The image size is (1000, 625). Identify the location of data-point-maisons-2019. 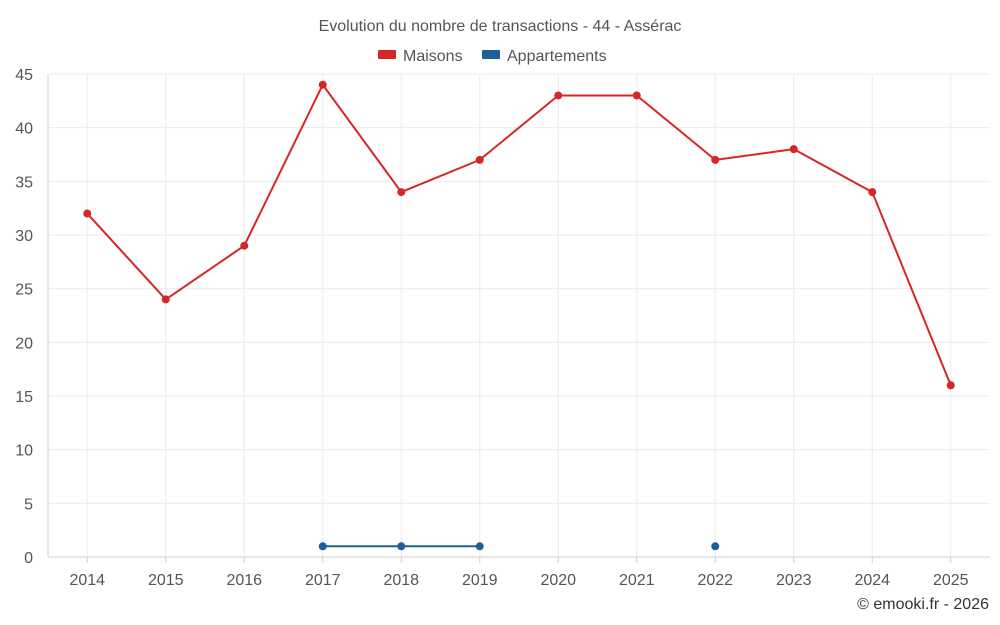
(479, 159).